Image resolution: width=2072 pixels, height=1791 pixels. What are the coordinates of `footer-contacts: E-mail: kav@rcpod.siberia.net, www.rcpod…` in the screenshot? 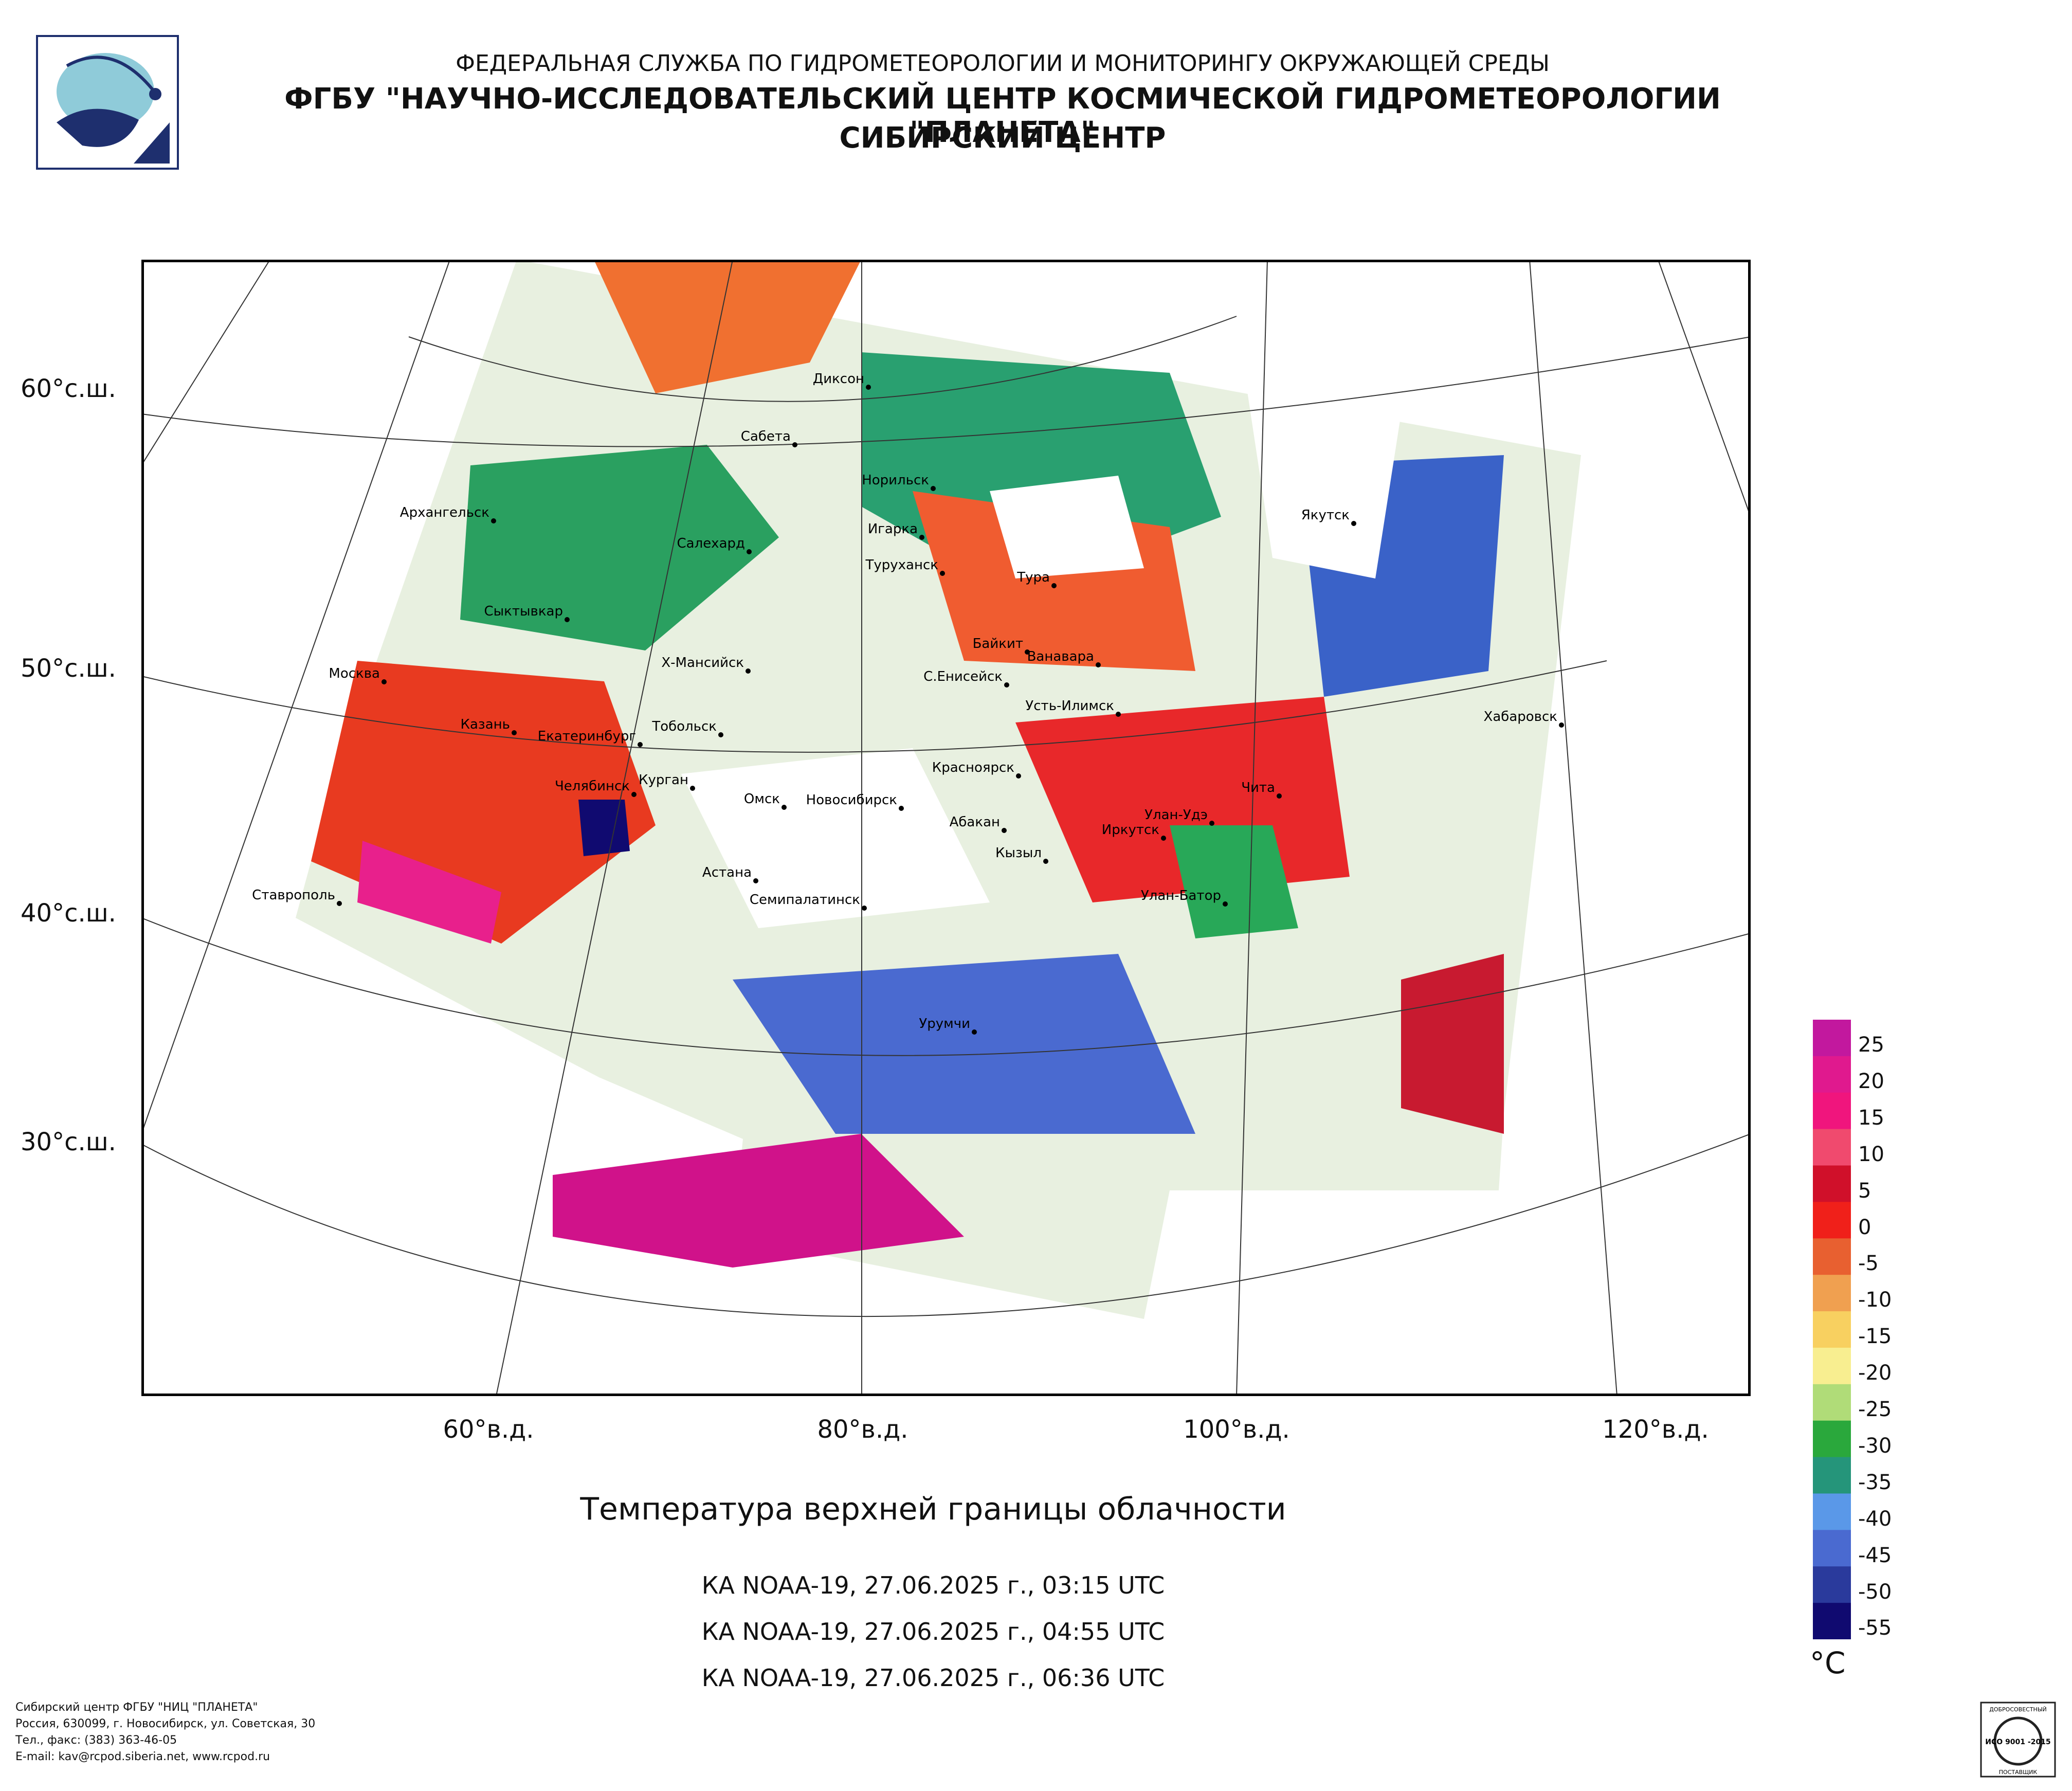 It's located at (142, 1756).